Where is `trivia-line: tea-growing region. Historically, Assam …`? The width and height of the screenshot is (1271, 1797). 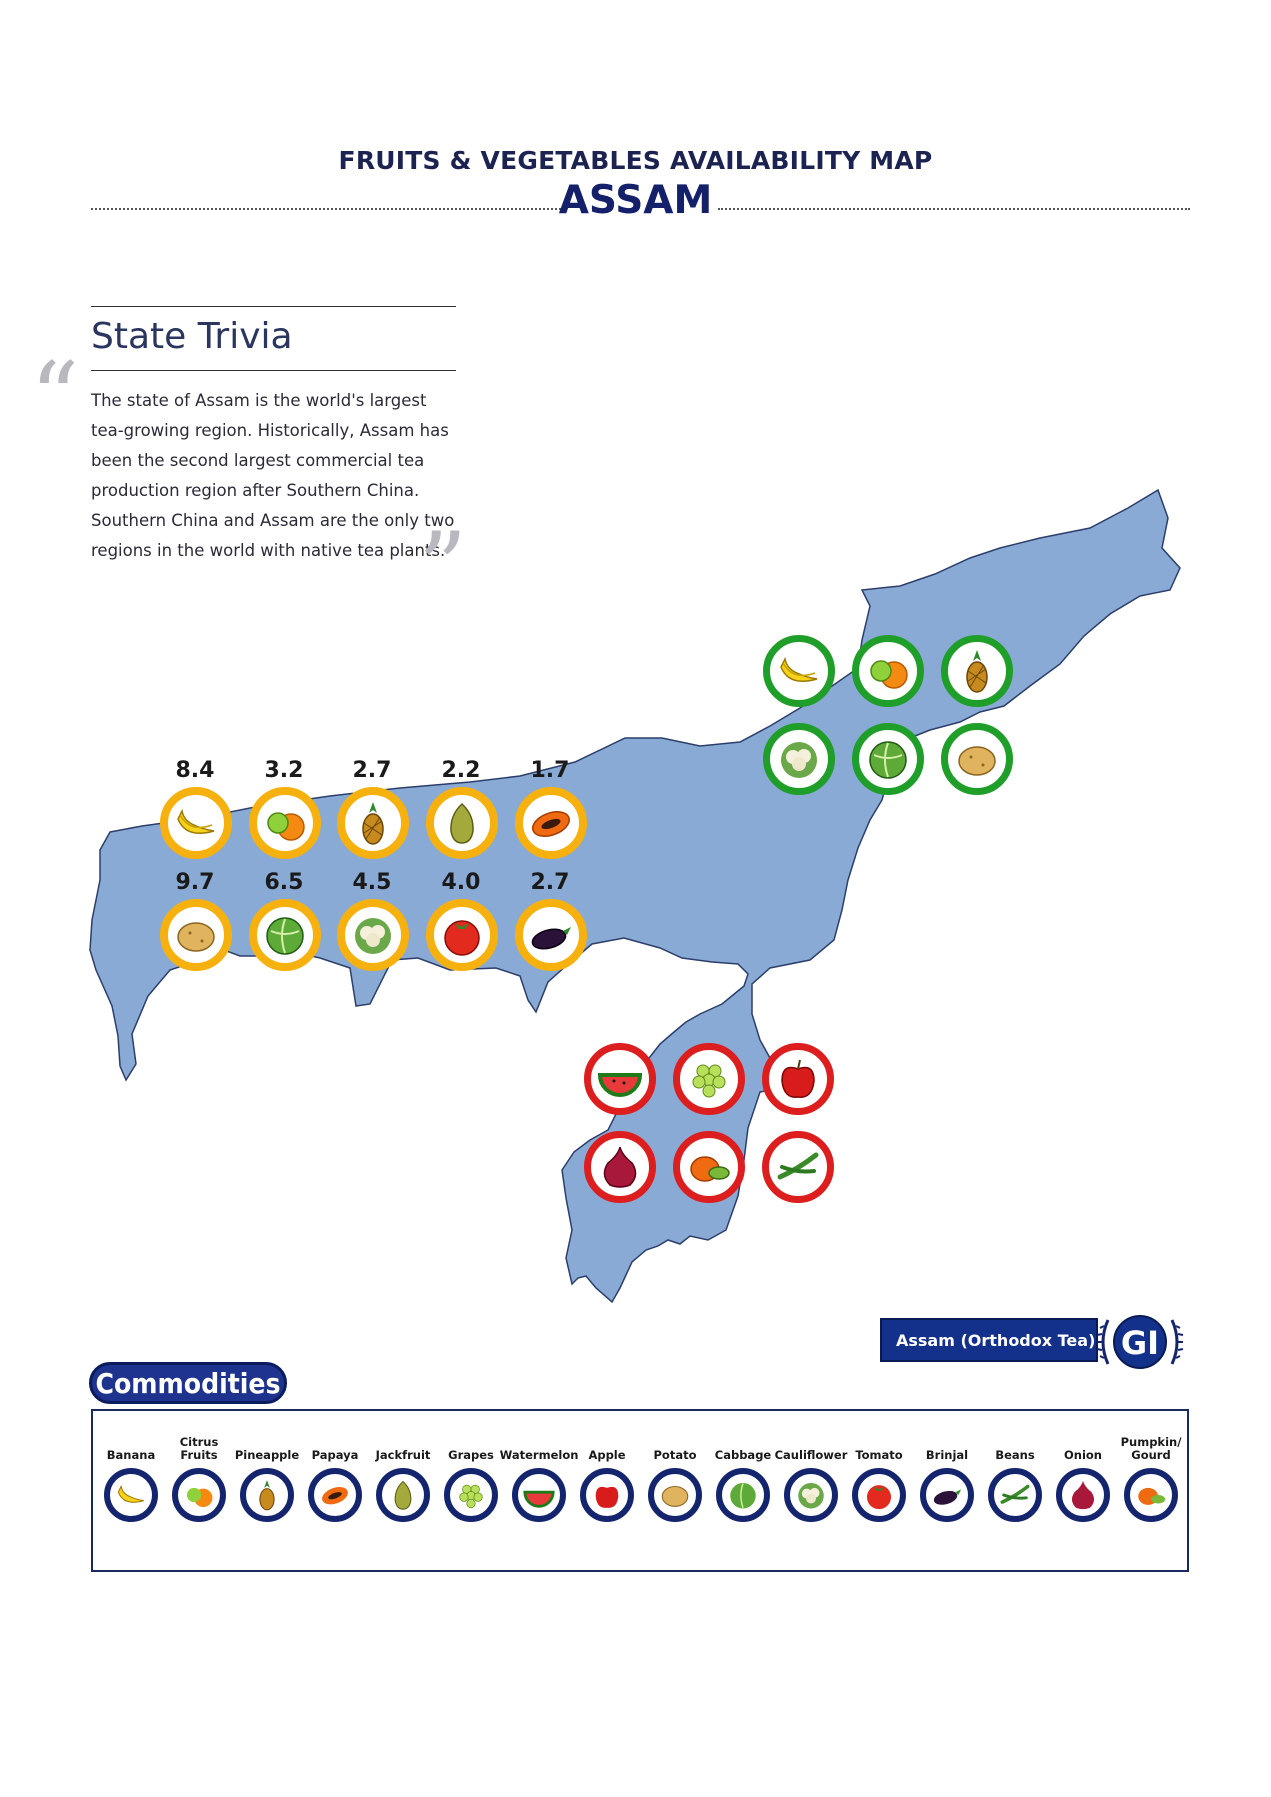
trivia-line: tea-growing region. Historically, Assam … is located at coordinates (270, 430).